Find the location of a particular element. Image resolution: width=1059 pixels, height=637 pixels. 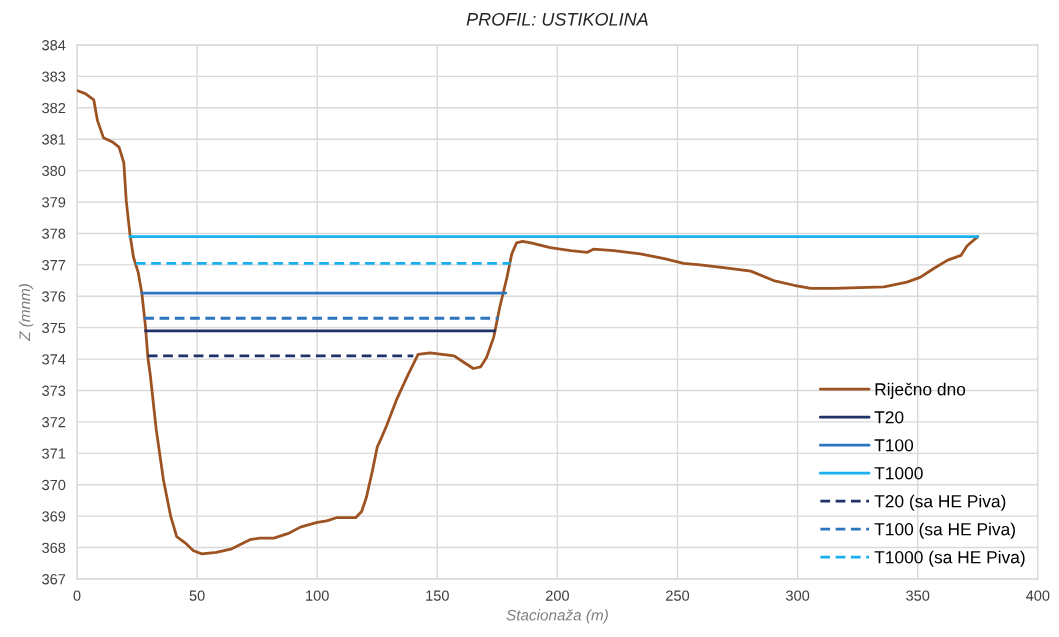

x-tick-label: 50 is located at coordinates (197, 595).